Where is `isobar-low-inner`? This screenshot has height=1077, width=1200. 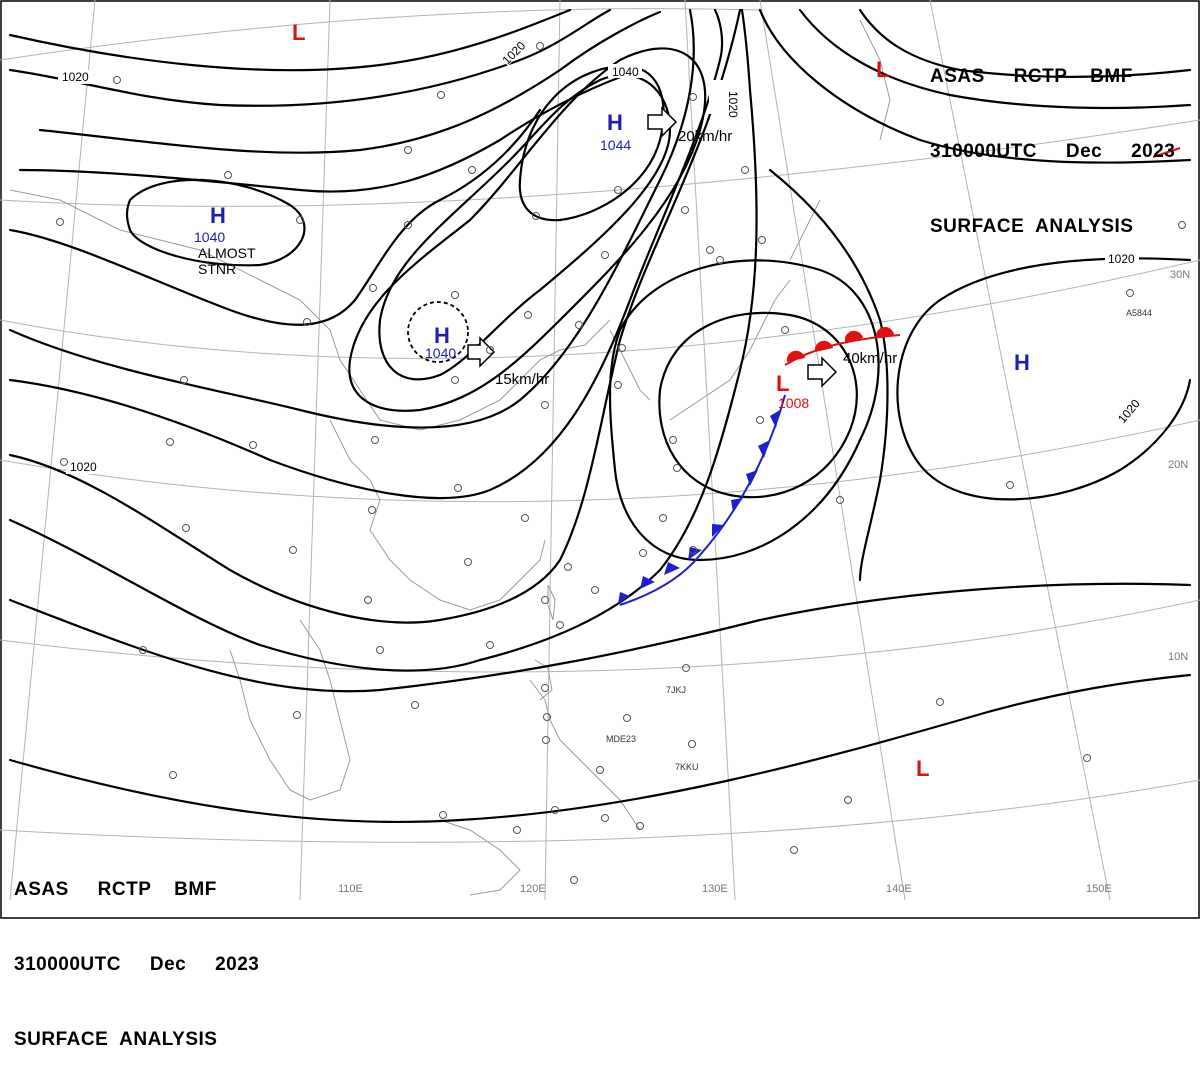
isobar-low-inner is located at coordinates (758, 405).